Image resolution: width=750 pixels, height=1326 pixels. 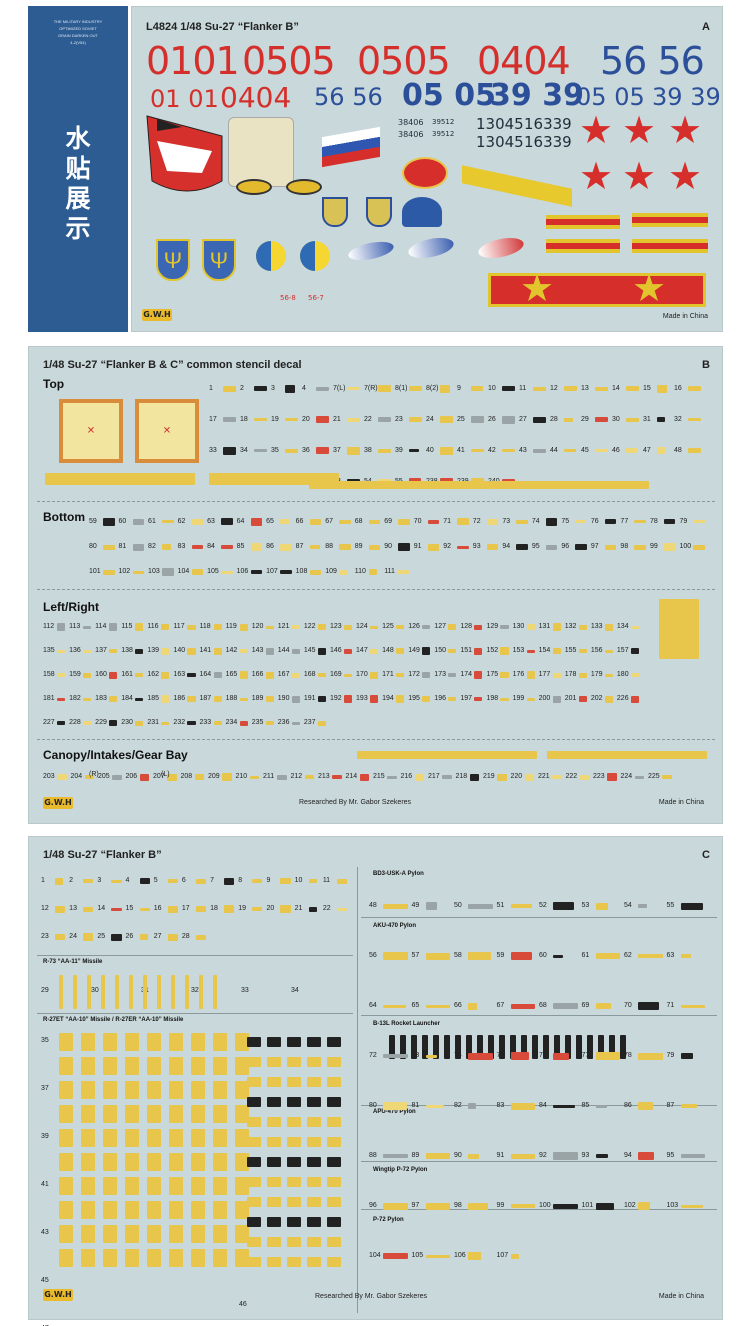 I want to click on decal-number: 98, so click(x=458, y=1205).